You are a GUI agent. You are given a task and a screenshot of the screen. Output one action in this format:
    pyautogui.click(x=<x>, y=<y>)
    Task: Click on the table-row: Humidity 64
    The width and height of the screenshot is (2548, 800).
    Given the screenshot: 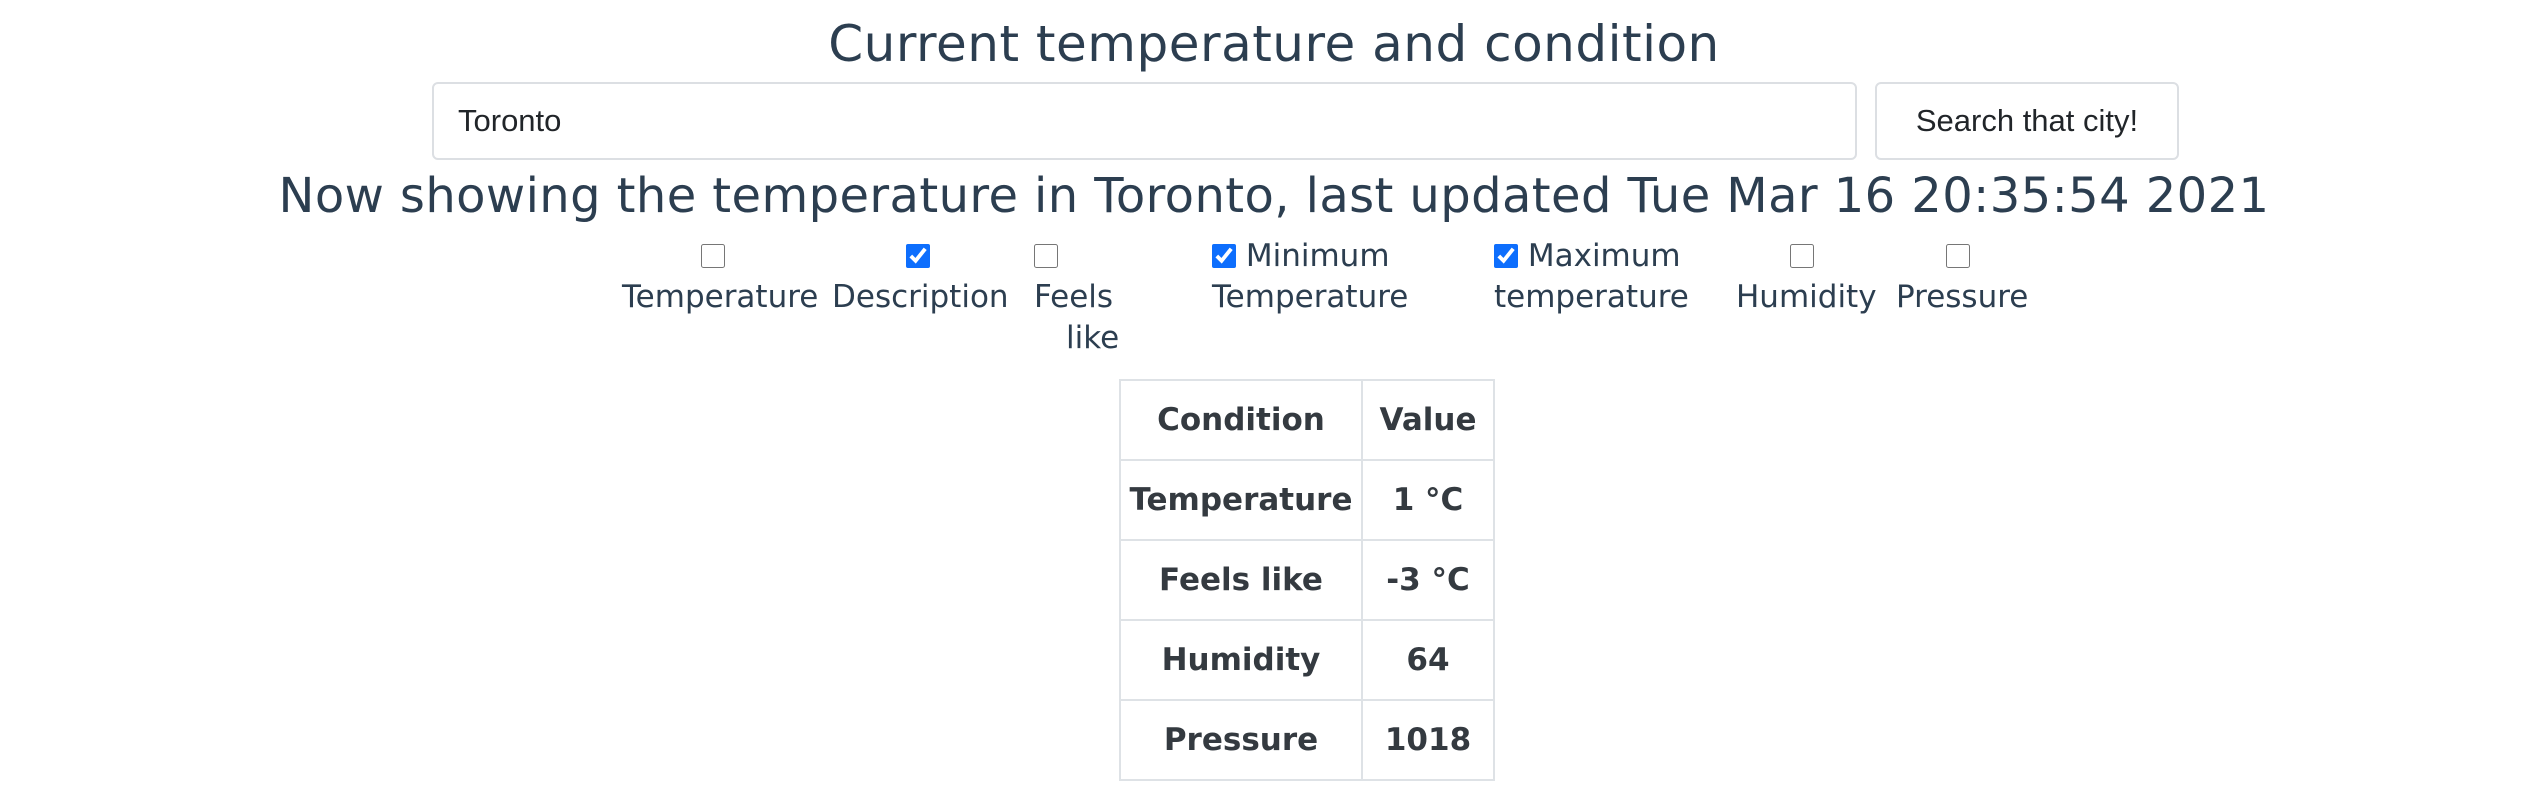 What is the action you would take?
    pyautogui.click(x=1307, y=660)
    